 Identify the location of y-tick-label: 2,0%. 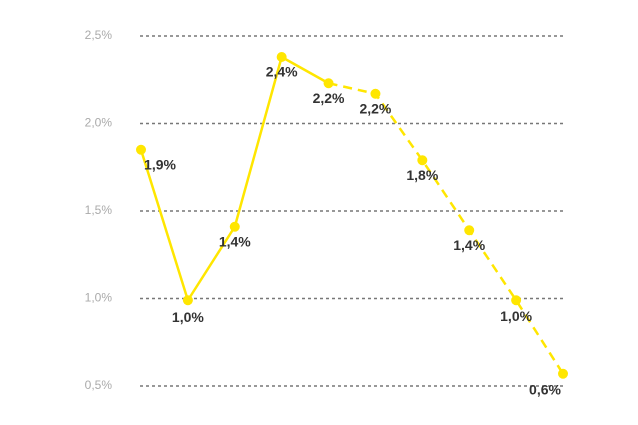
(99, 123).